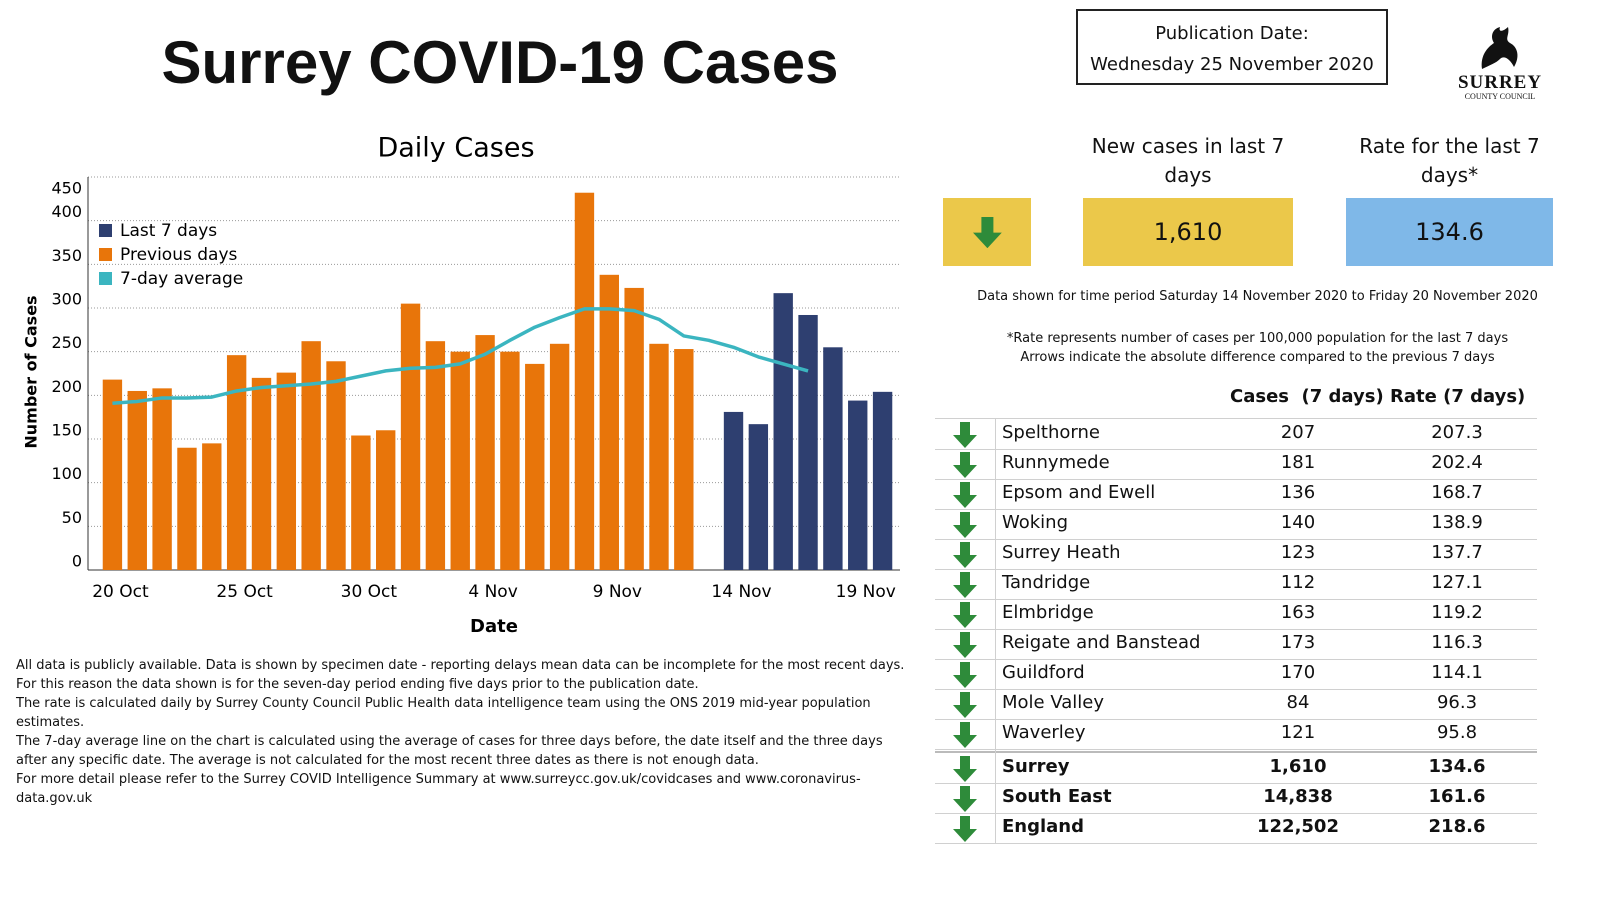  I want to click on publication-label: Publication Date:, so click(1232, 33).